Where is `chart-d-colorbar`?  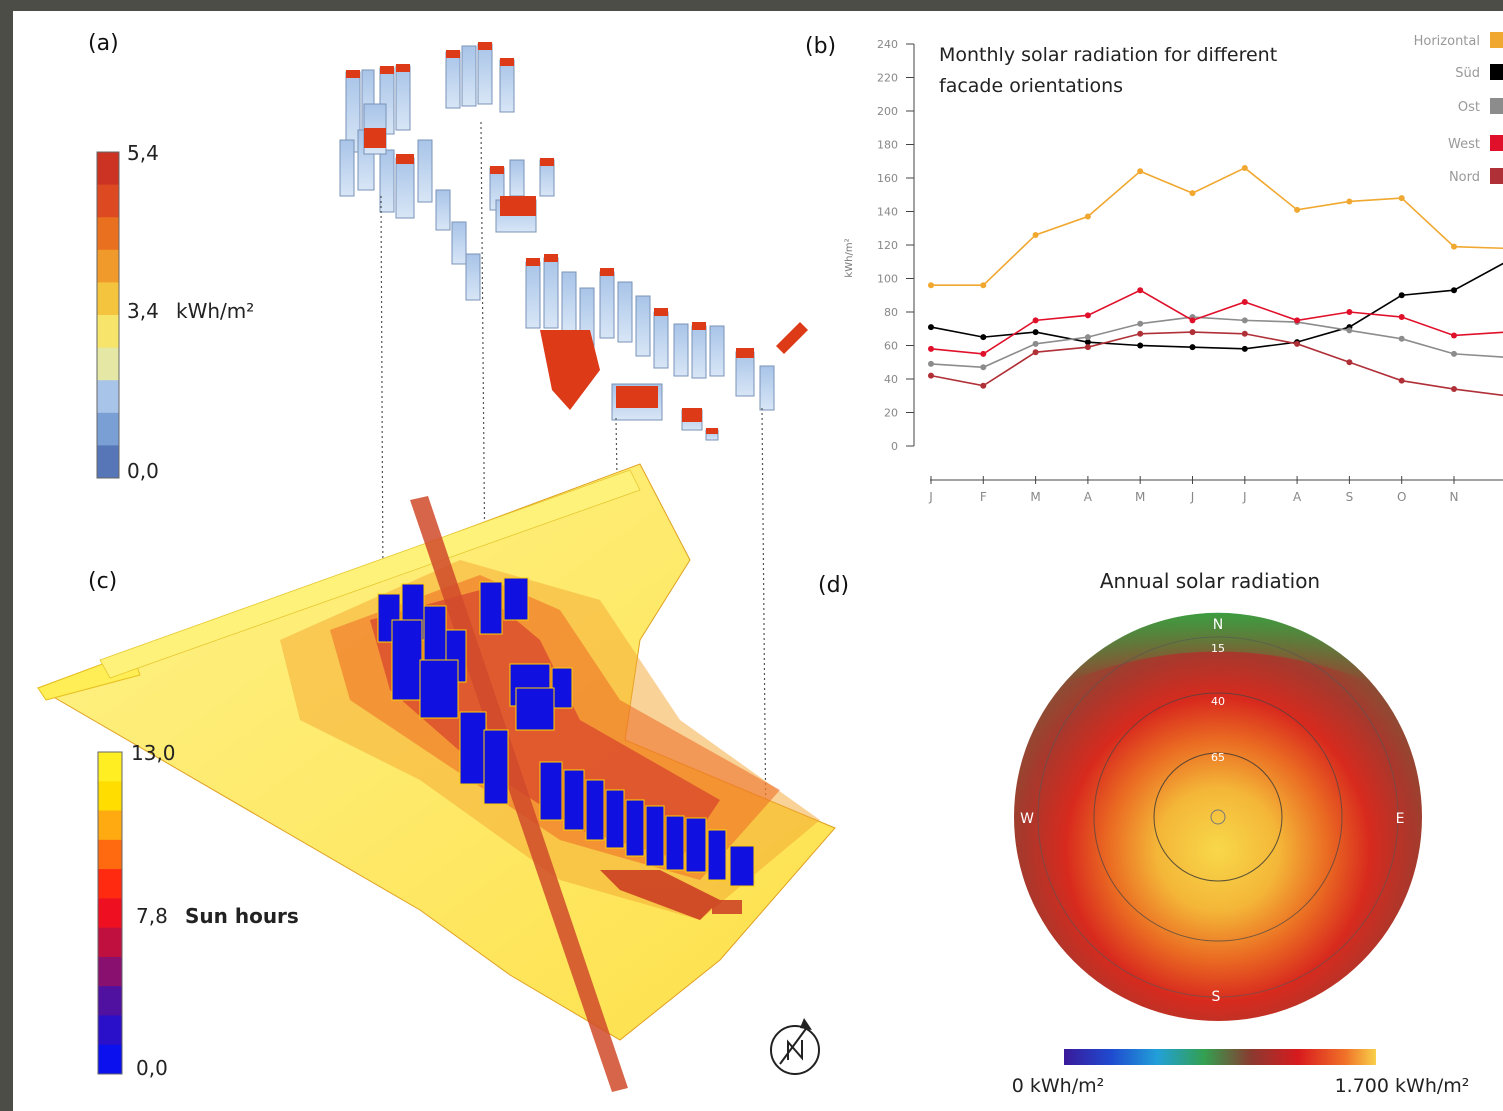
chart-d-colorbar is located at coordinates (1220, 1057).